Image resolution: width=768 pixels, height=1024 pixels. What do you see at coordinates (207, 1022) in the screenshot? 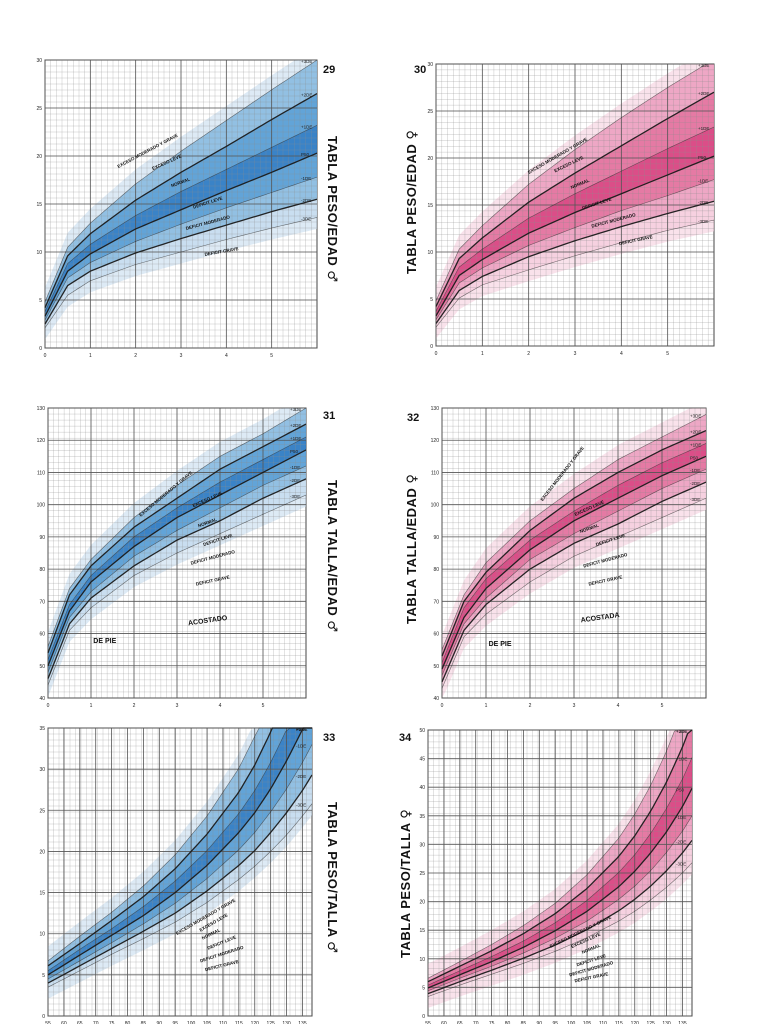
I see `x-tick-label: 105` at bounding box center [207, 1022].